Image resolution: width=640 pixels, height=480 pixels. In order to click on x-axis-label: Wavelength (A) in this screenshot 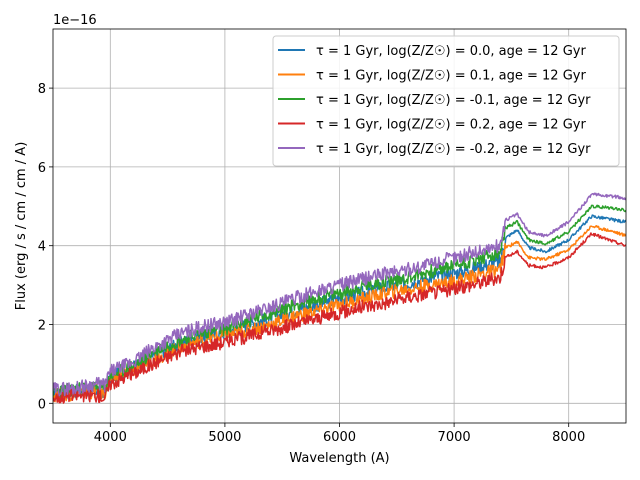, I will do `click(339, 458)`.